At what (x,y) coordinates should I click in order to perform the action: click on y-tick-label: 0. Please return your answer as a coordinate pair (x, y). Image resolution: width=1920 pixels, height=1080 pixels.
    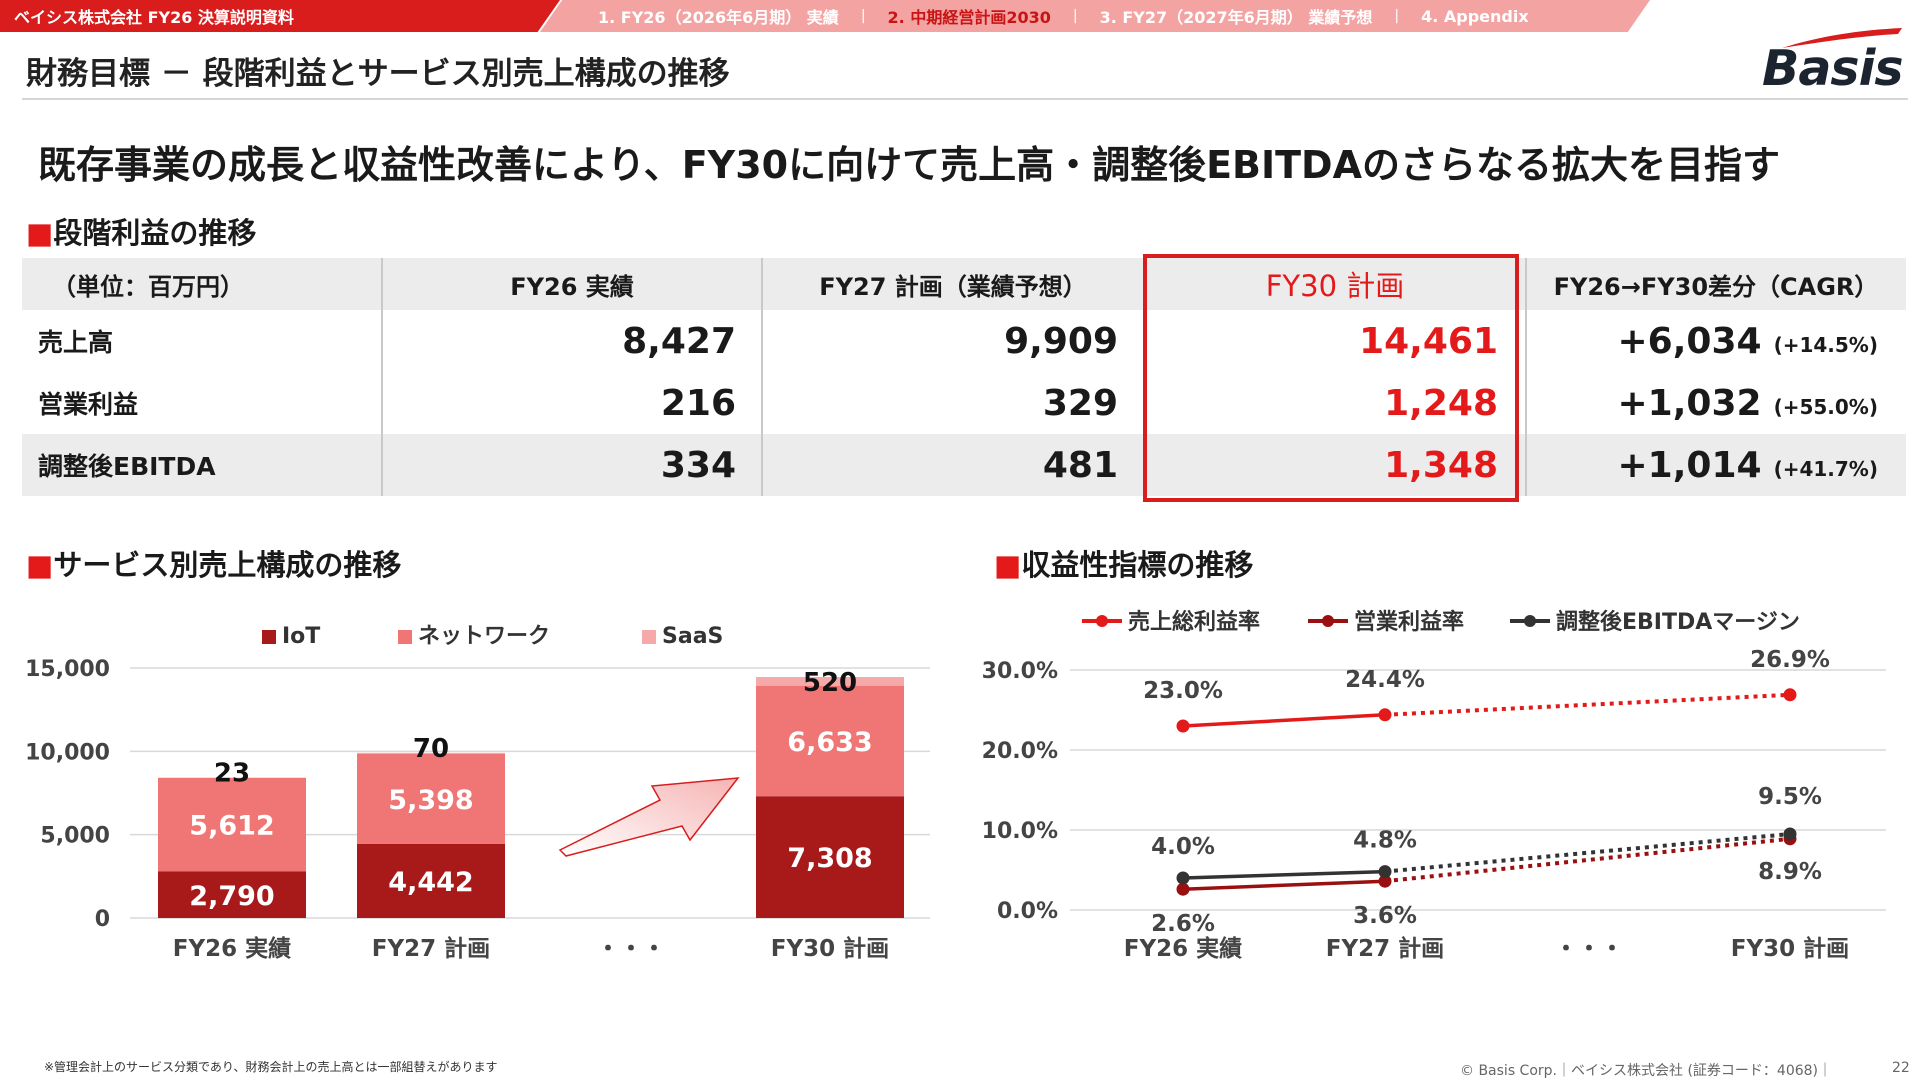
    Looking at the image, I should click on (102, 919).